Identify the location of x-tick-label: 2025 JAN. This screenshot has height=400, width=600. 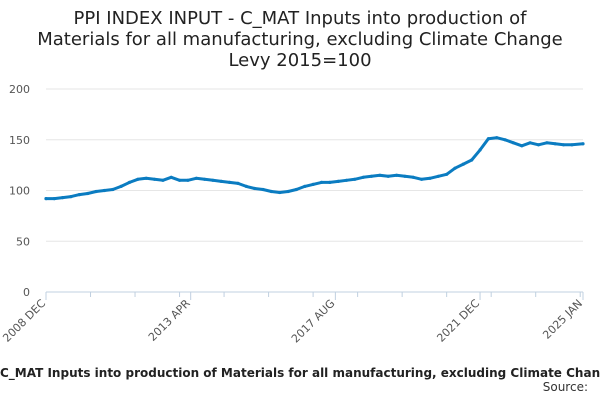
(562, 319).